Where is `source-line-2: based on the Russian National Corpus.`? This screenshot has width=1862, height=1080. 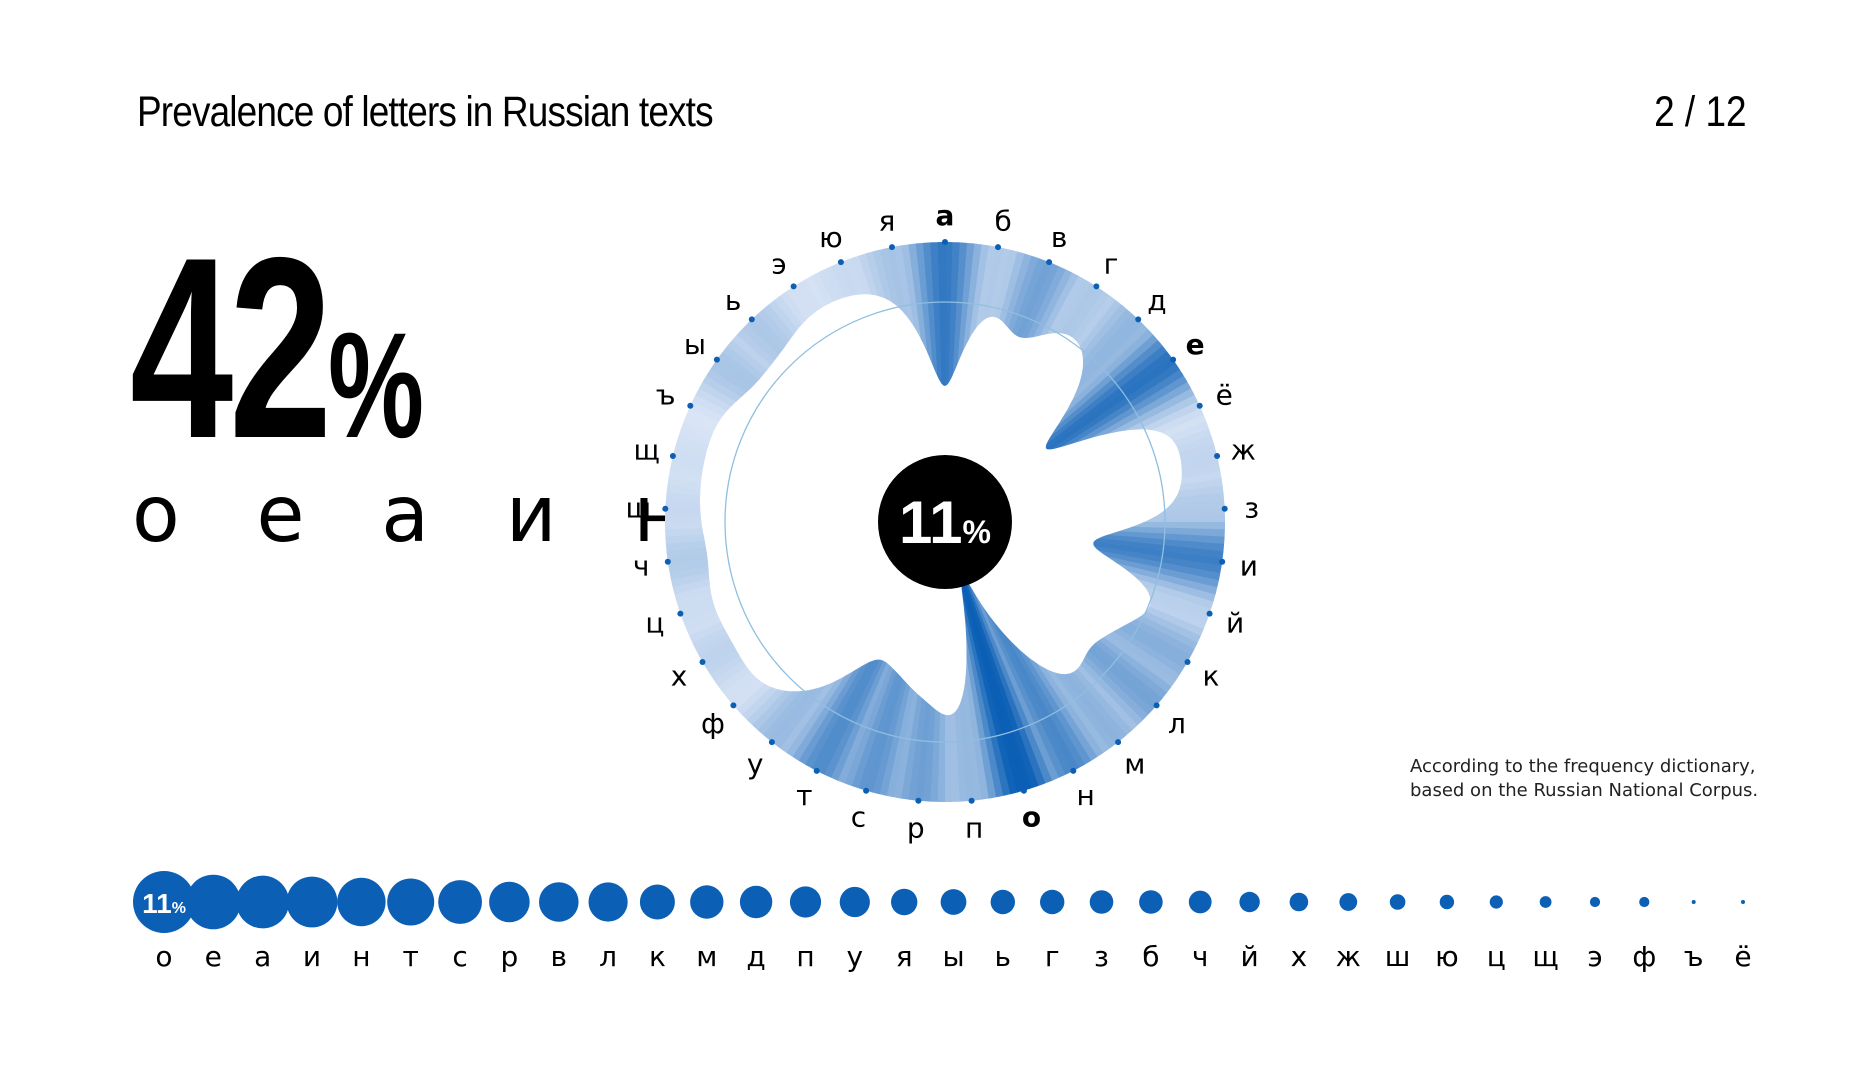
source-line-2: based on the Russian National Corpus. is located at coordinates (1584, 790).